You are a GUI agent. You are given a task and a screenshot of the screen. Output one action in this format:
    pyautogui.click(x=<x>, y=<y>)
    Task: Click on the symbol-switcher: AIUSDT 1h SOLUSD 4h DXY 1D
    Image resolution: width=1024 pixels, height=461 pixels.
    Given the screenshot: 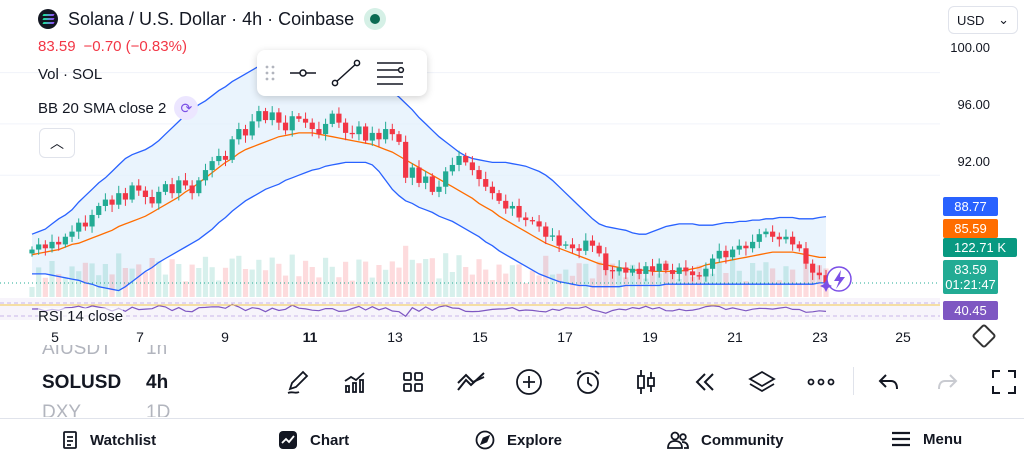 What is the action you would take?
    pyautogui.click(x=117, y=381)
    